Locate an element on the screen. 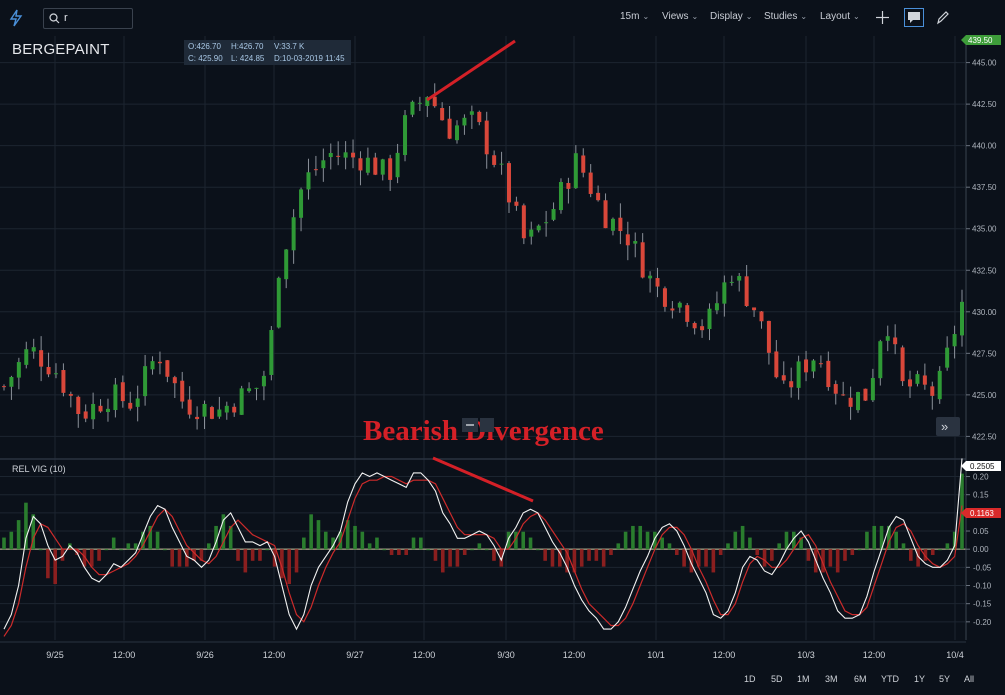 This screenshot has height=695, width=1005. range-button-1y: 1Y is located at coordinates (920, 679).